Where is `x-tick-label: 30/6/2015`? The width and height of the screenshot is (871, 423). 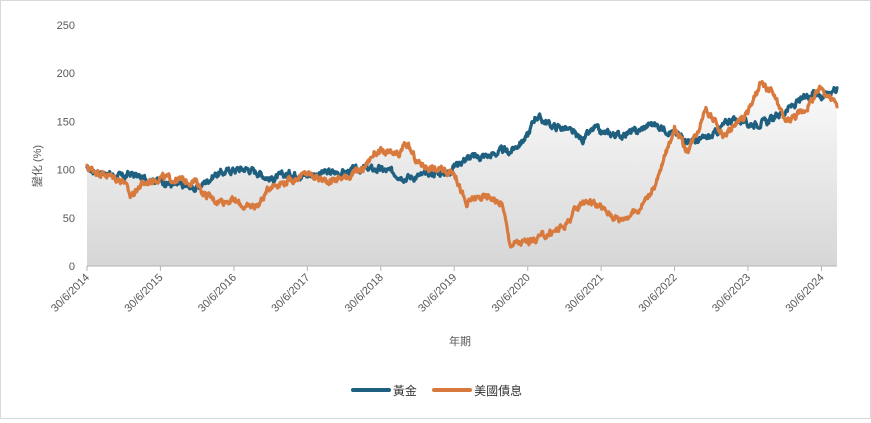 x-tick-label: 30/6/2015 is located at coordinates (143, 293).